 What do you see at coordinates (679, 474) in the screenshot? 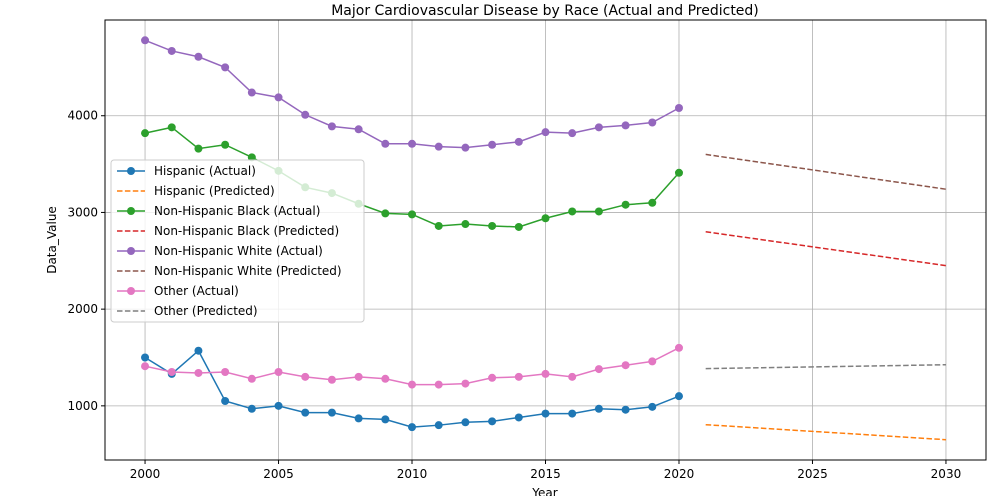
I see `x-tick-label: 2020` at bounding box center [679, 474].